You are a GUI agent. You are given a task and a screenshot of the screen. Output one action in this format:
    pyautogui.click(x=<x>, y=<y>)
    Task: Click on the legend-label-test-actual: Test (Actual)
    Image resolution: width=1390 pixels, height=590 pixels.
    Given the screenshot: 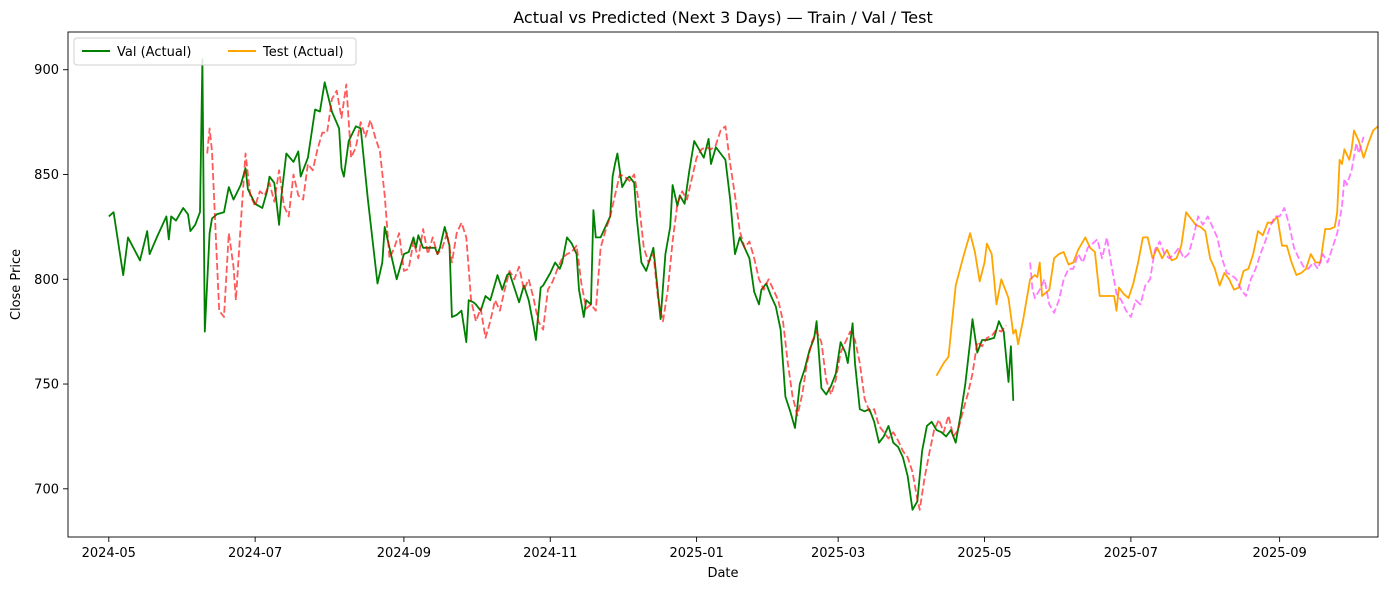 What is the action you would take?
    pyautogui.click(x=303, y=52)
    